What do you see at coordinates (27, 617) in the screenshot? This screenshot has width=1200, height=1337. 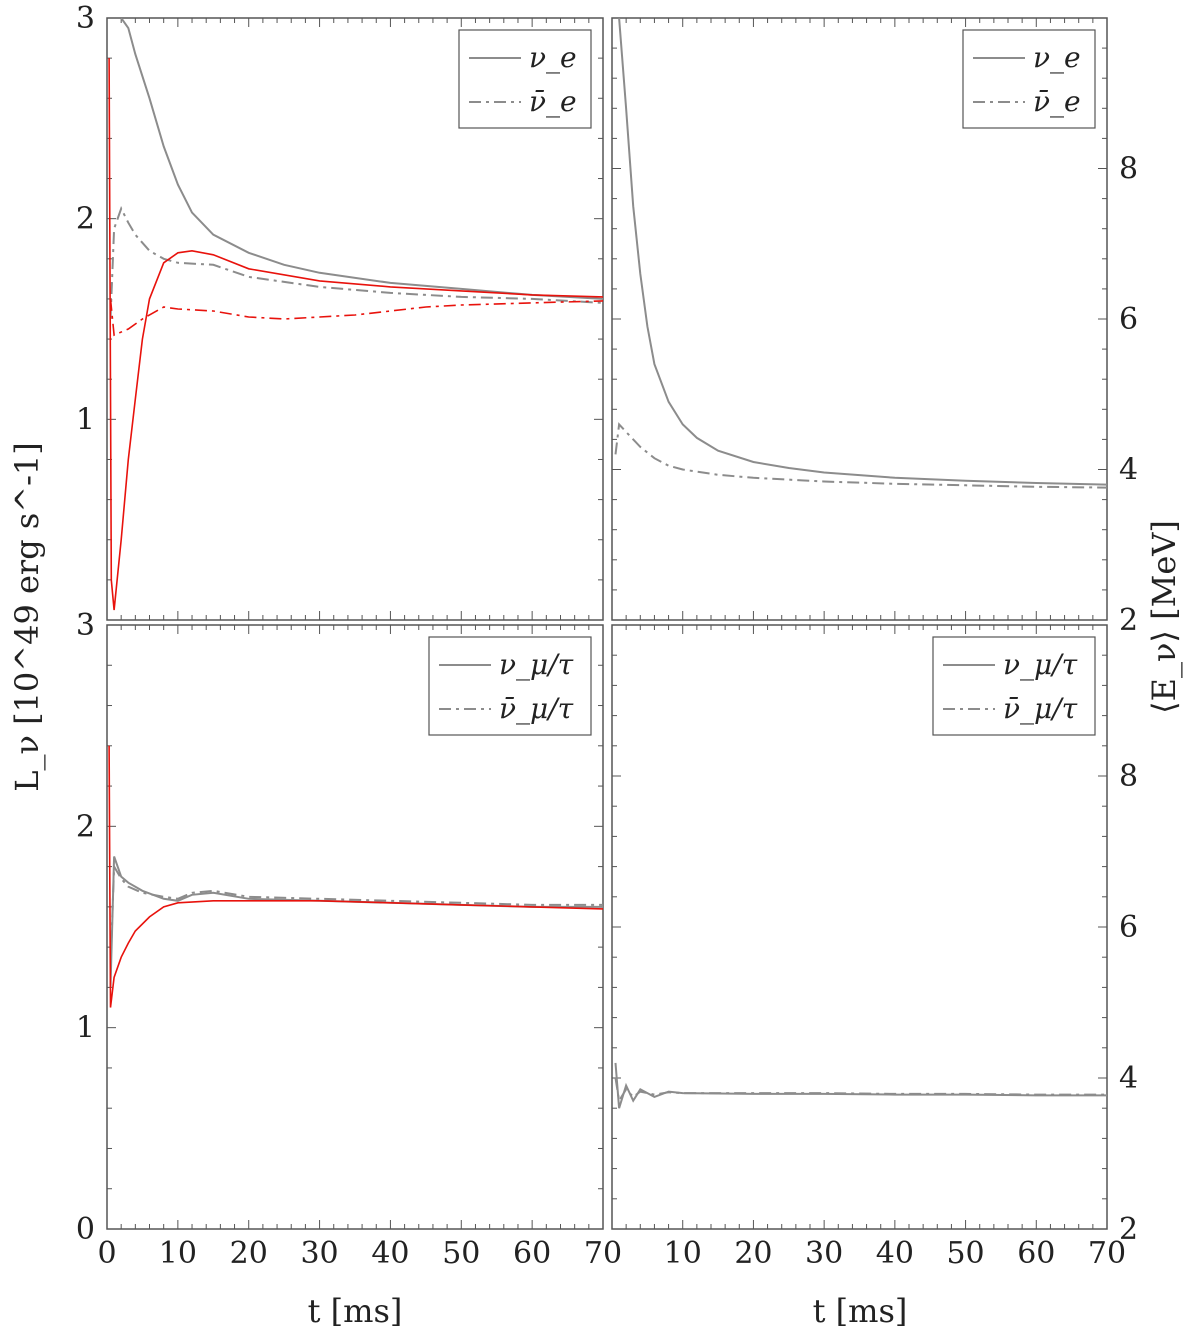 I see `y-axis-left-title: L_ν [10^49 erg s^-1]` at bounding box center [27, 617].